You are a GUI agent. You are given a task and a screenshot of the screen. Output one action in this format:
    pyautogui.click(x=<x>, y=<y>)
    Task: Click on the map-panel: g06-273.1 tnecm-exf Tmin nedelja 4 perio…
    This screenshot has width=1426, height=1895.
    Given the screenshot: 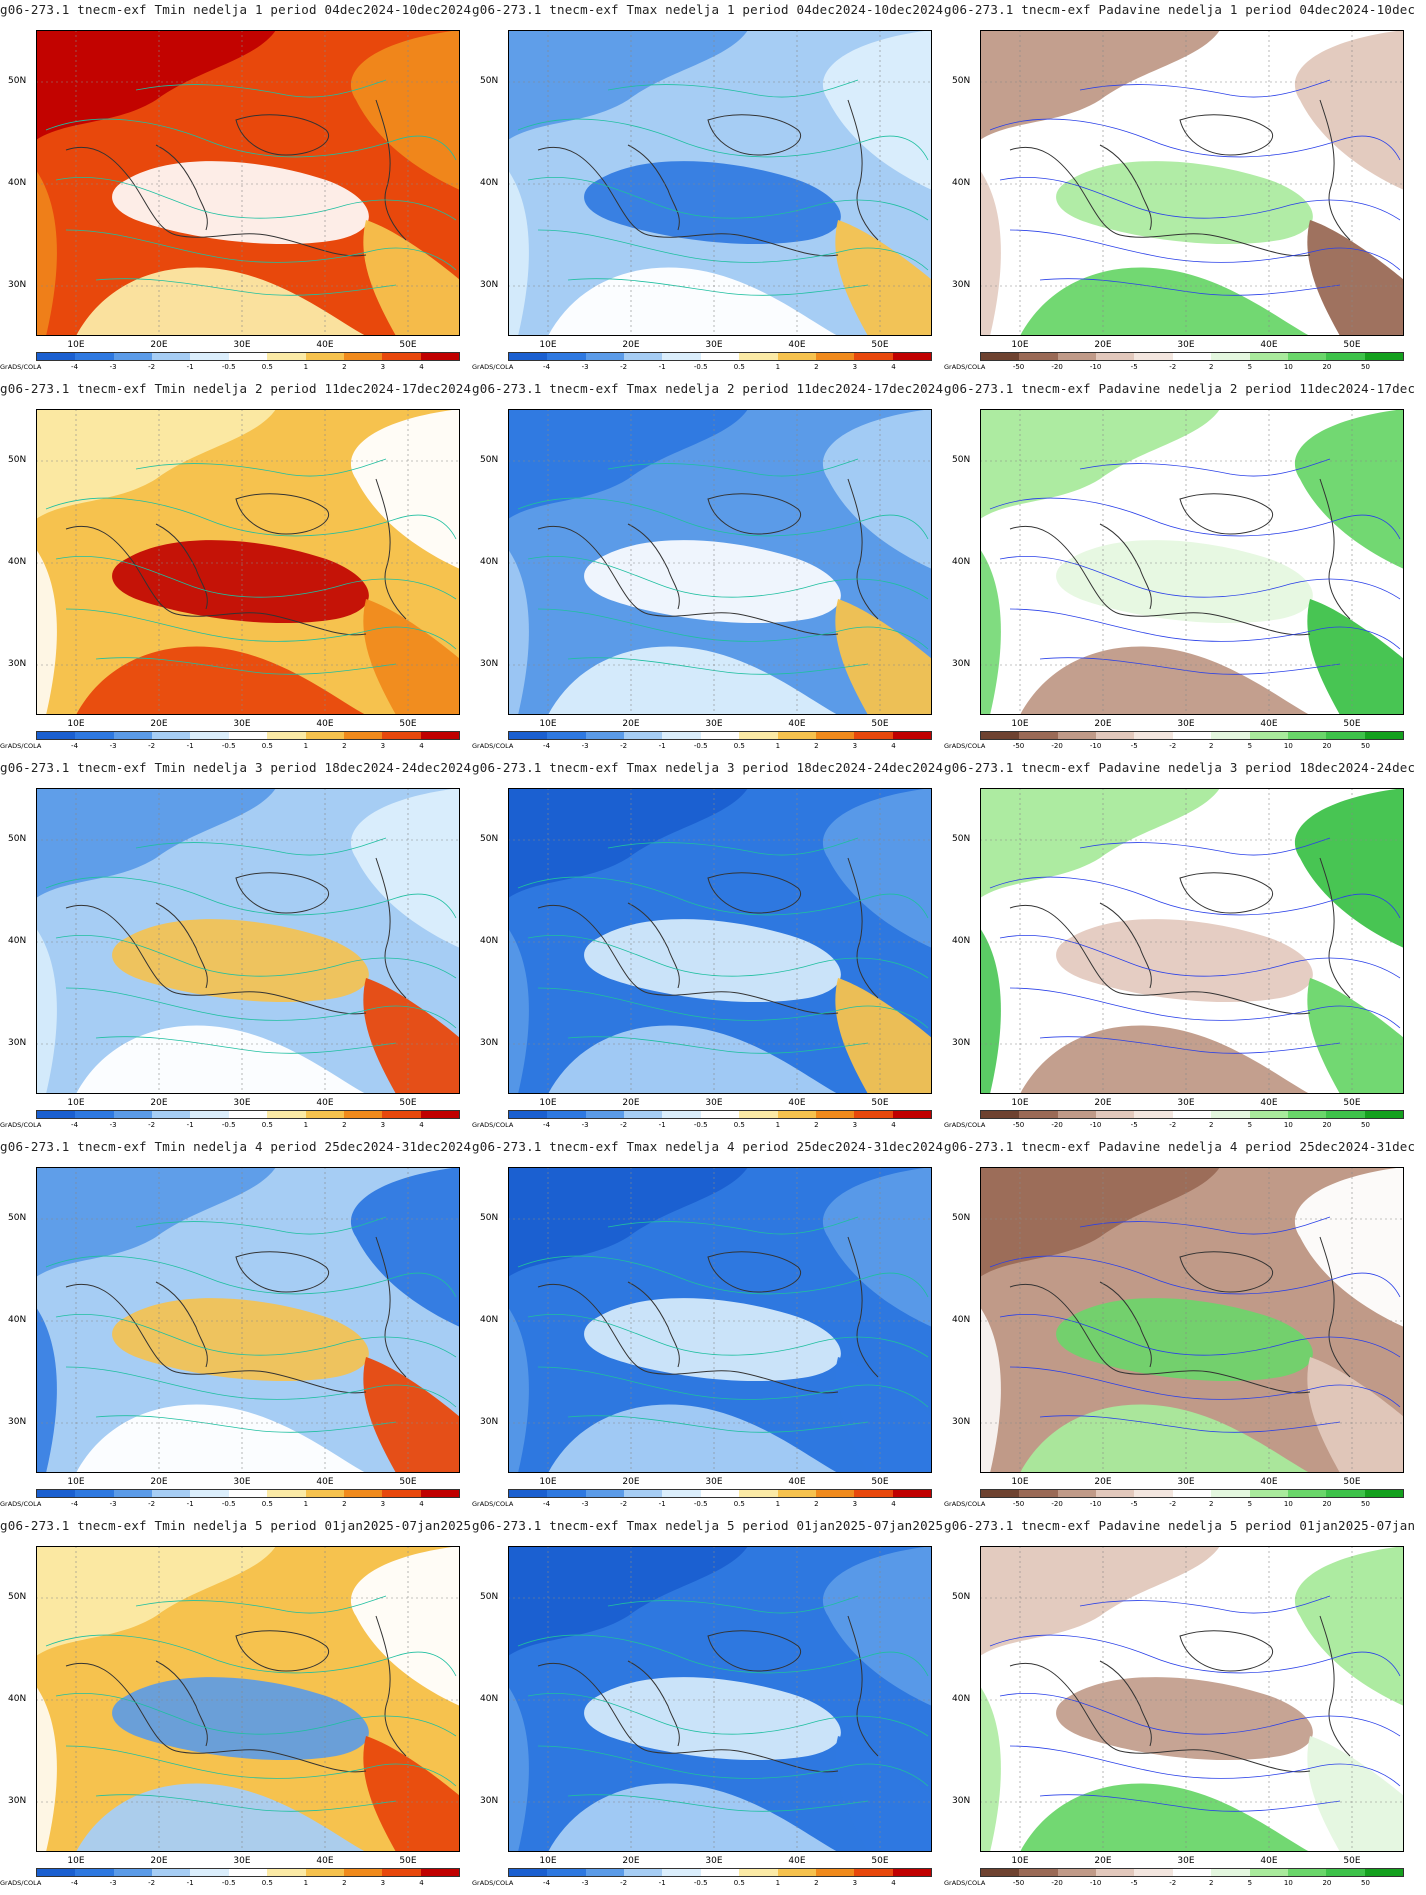 What is the action you would take?
    pyautogui.click(x=236, y=1326)
    